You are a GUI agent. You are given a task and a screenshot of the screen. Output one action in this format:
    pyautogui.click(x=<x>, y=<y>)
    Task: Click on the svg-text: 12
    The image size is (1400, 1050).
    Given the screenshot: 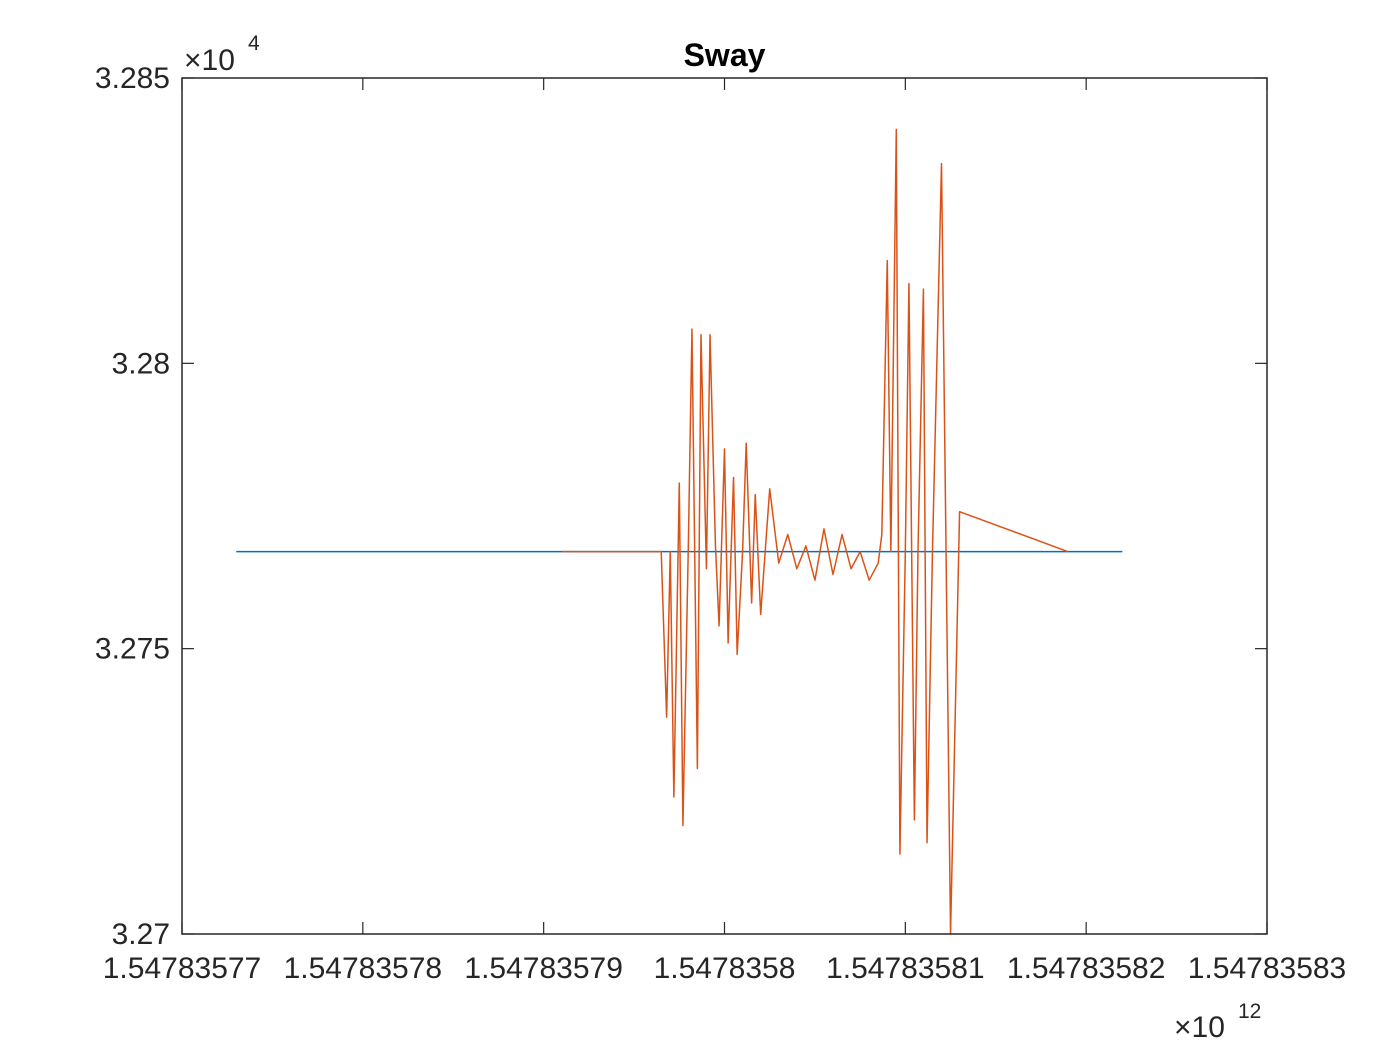 What is the action you would take?
    pyautogui.click(x=1249, y=1011)
    